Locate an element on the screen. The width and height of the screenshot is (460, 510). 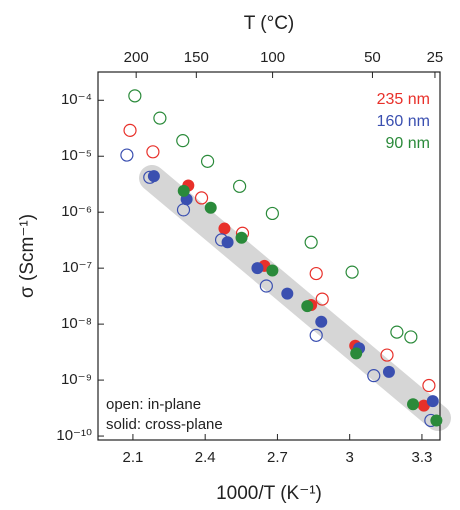
y-tick-label: 10⁻⁹ is located at coordinates (76, 379).